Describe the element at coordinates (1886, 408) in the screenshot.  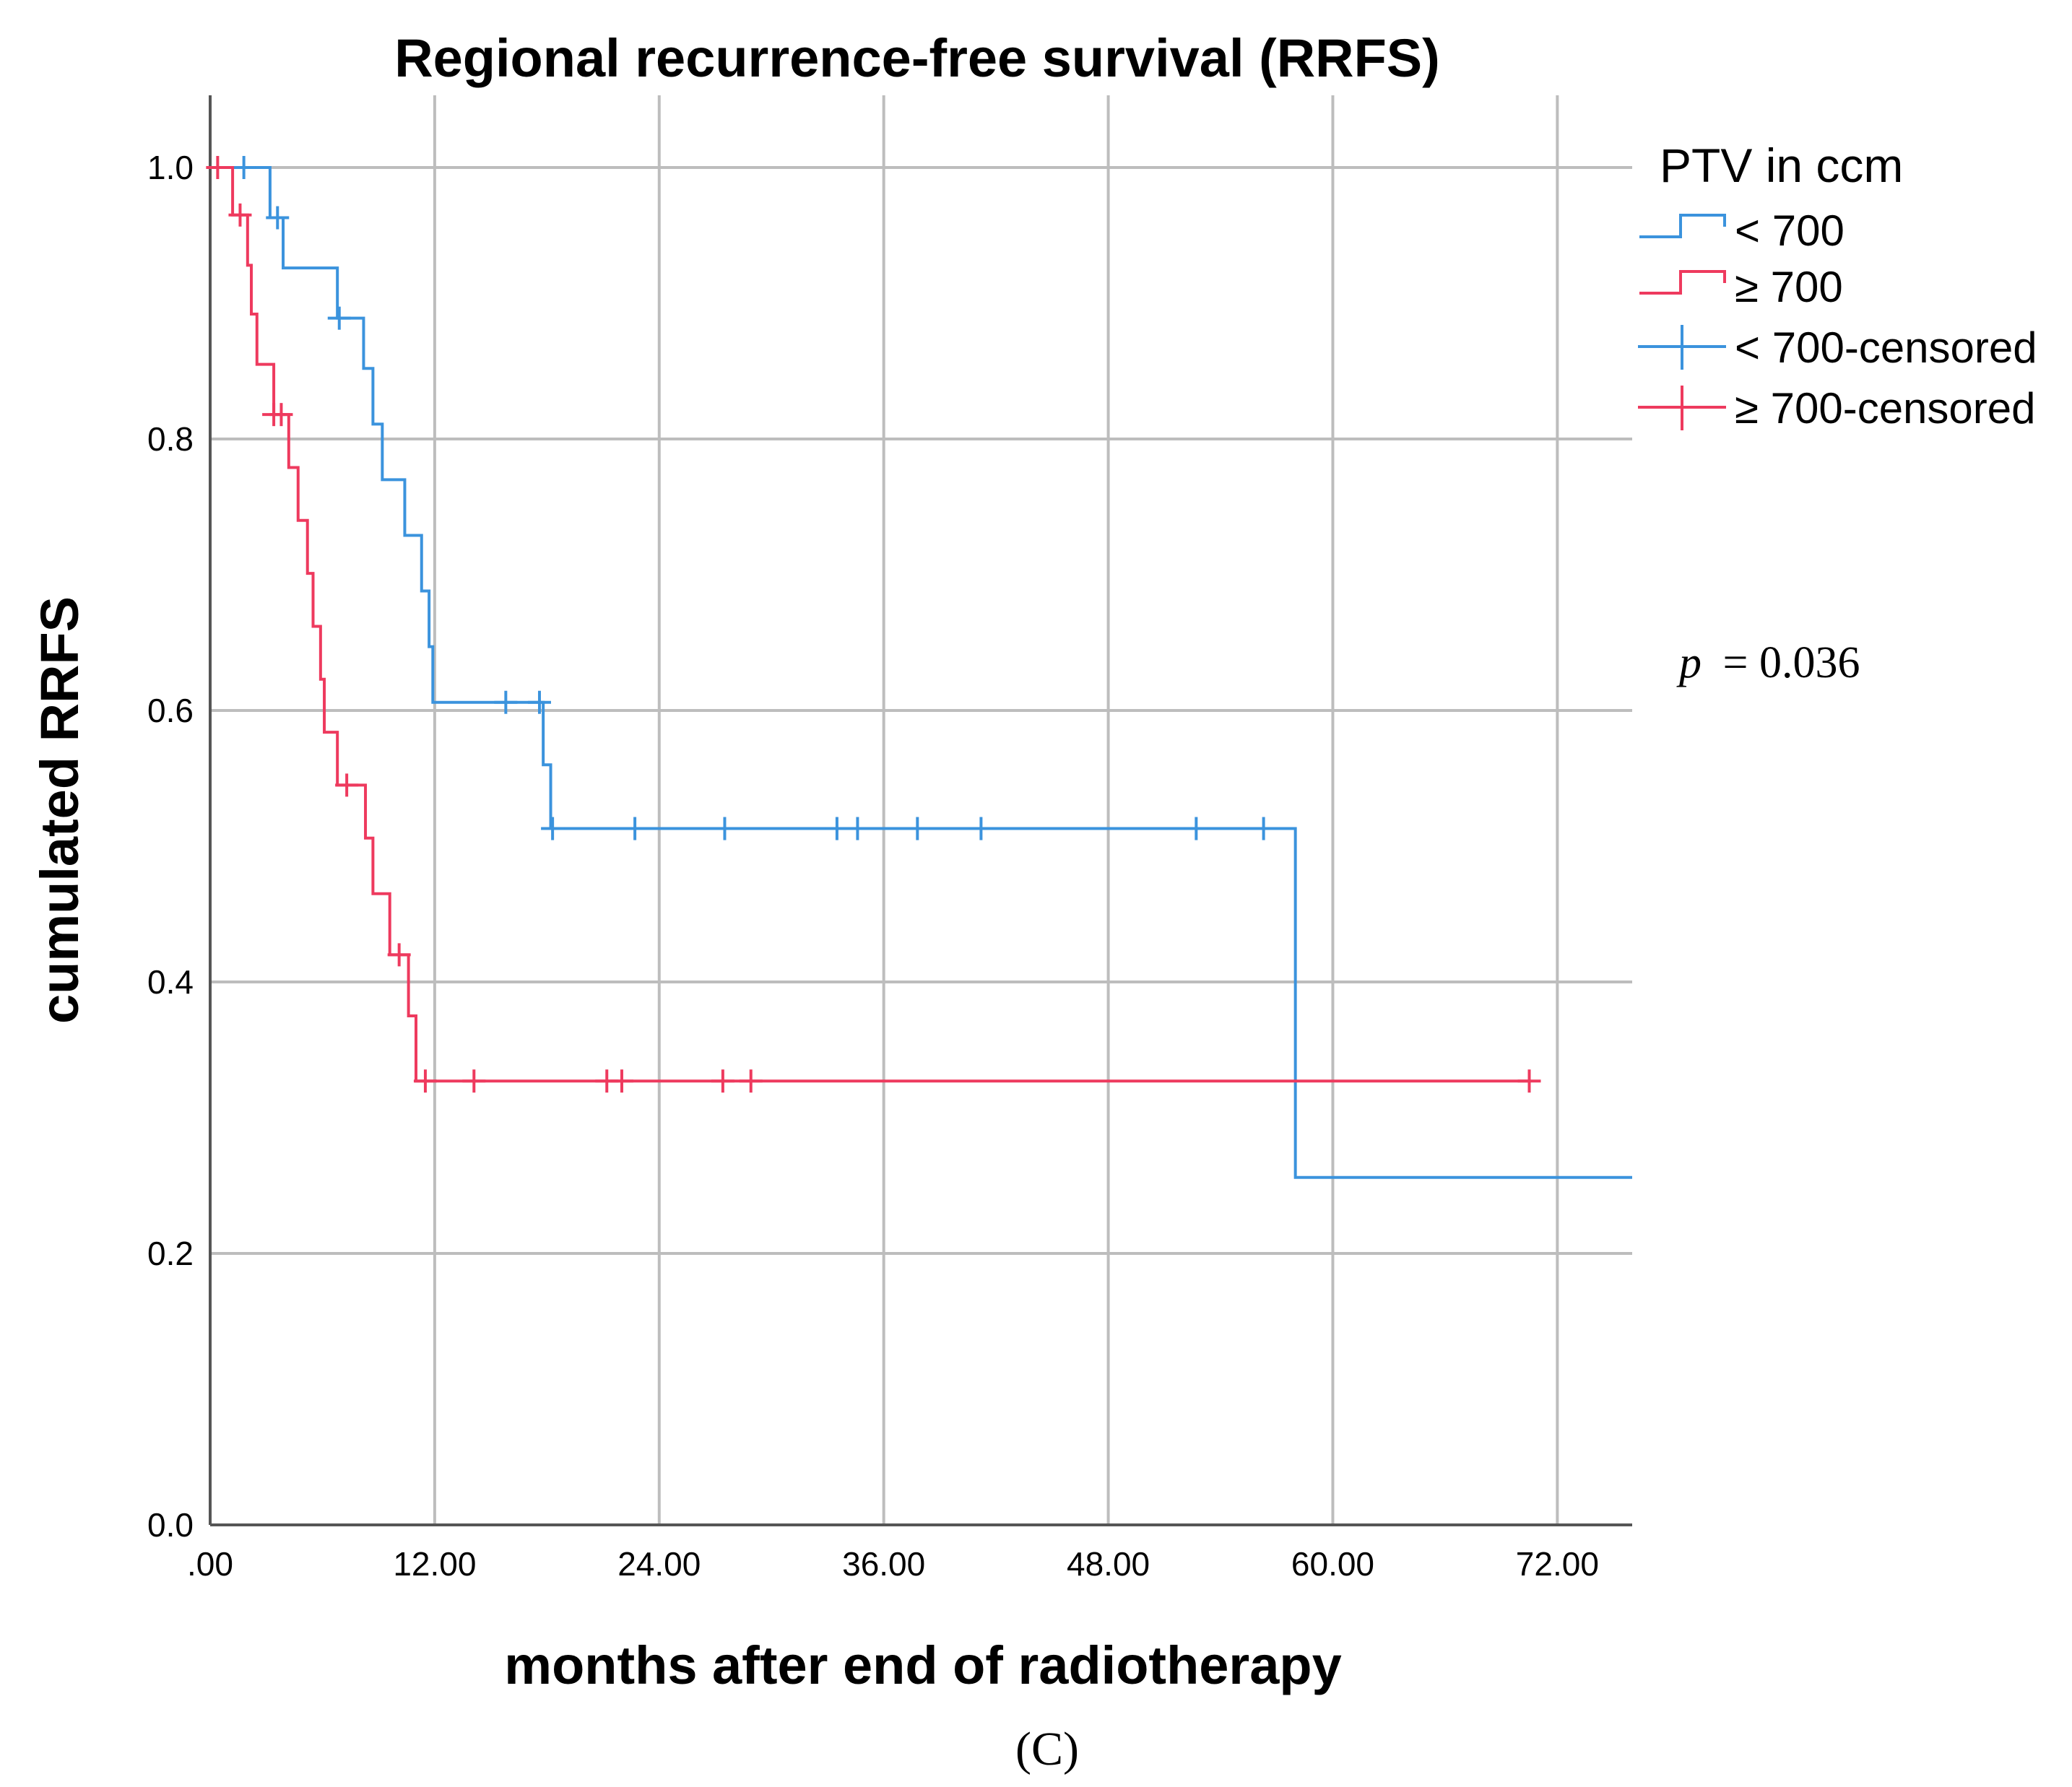
I see `legend-label: ≥ 700-censored` at that location.